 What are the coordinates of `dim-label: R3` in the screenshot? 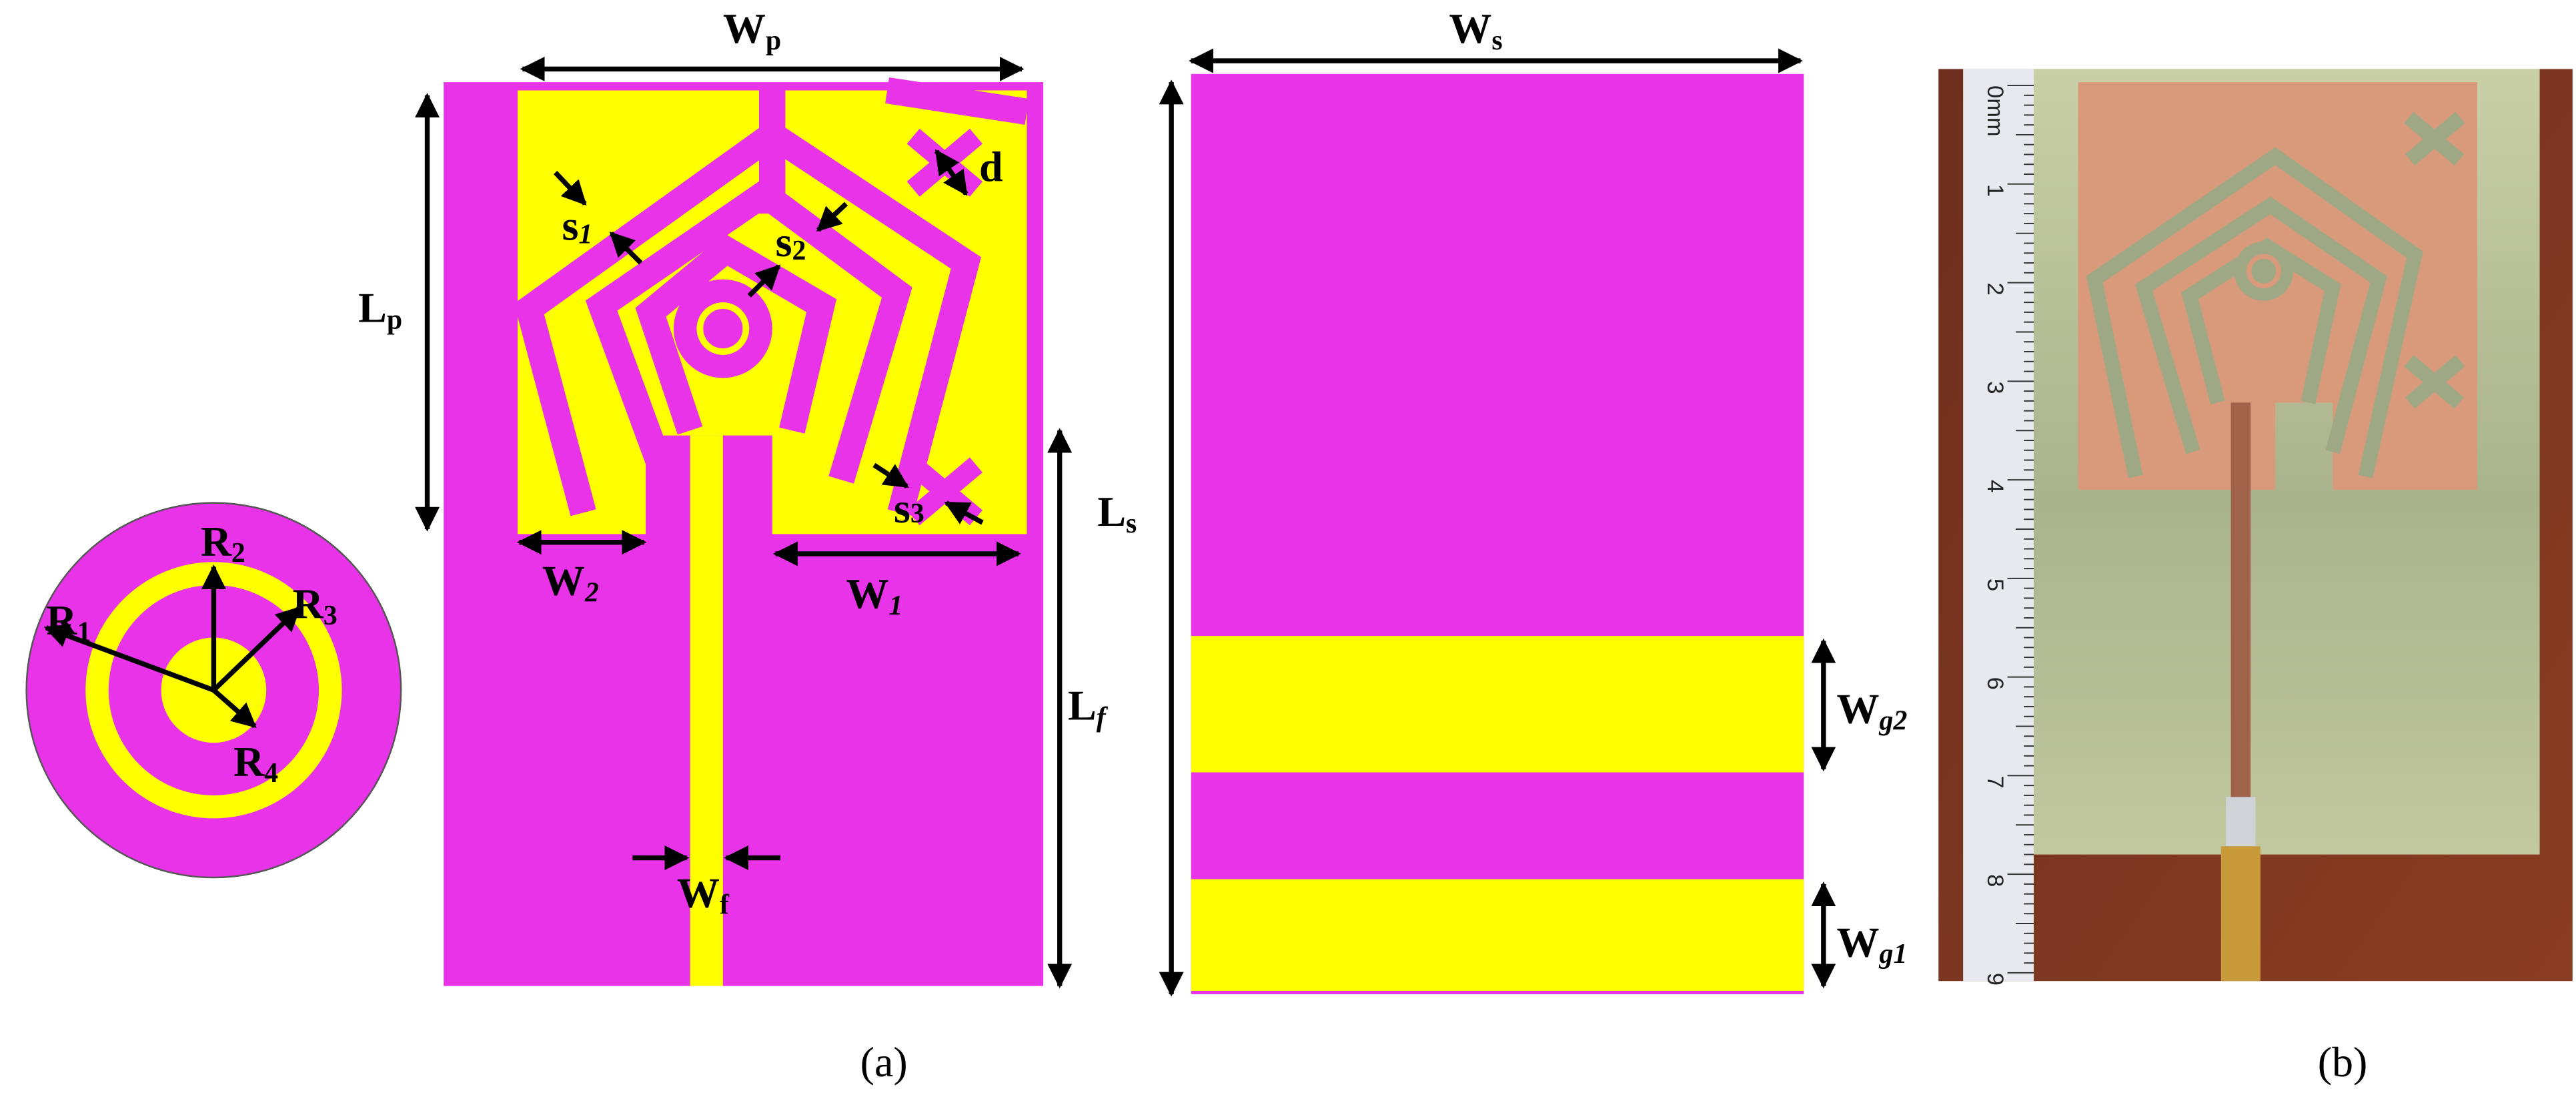 It's located at (315, 605).